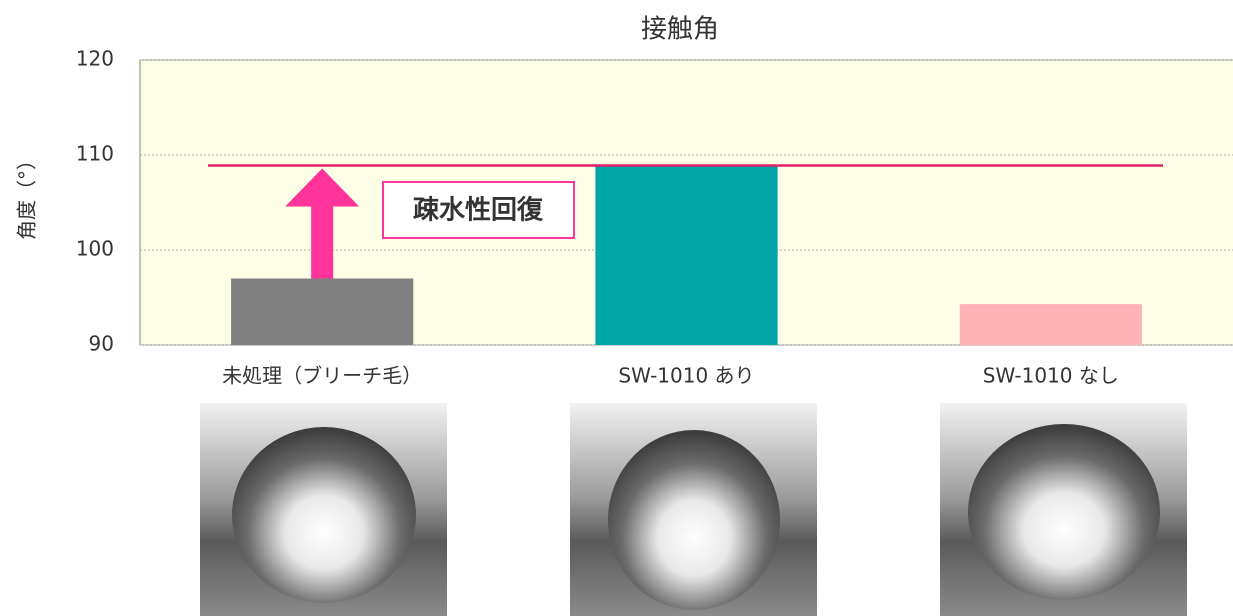 The image size is (1233, 616). Describe the element at coordinates (322, 376) in the screenshot. I see `x-tick-label: 未処理（ブリーチ毛）` at that location.